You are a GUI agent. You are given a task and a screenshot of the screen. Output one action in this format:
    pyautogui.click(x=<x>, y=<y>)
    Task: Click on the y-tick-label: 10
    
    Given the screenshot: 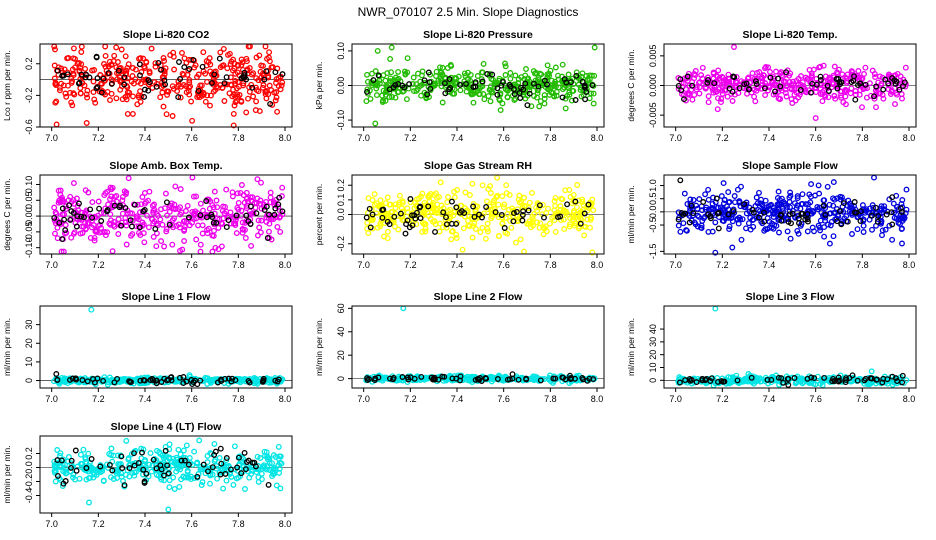 What is the action you would take?
    pyautogui.click(x=29, y=362)
    